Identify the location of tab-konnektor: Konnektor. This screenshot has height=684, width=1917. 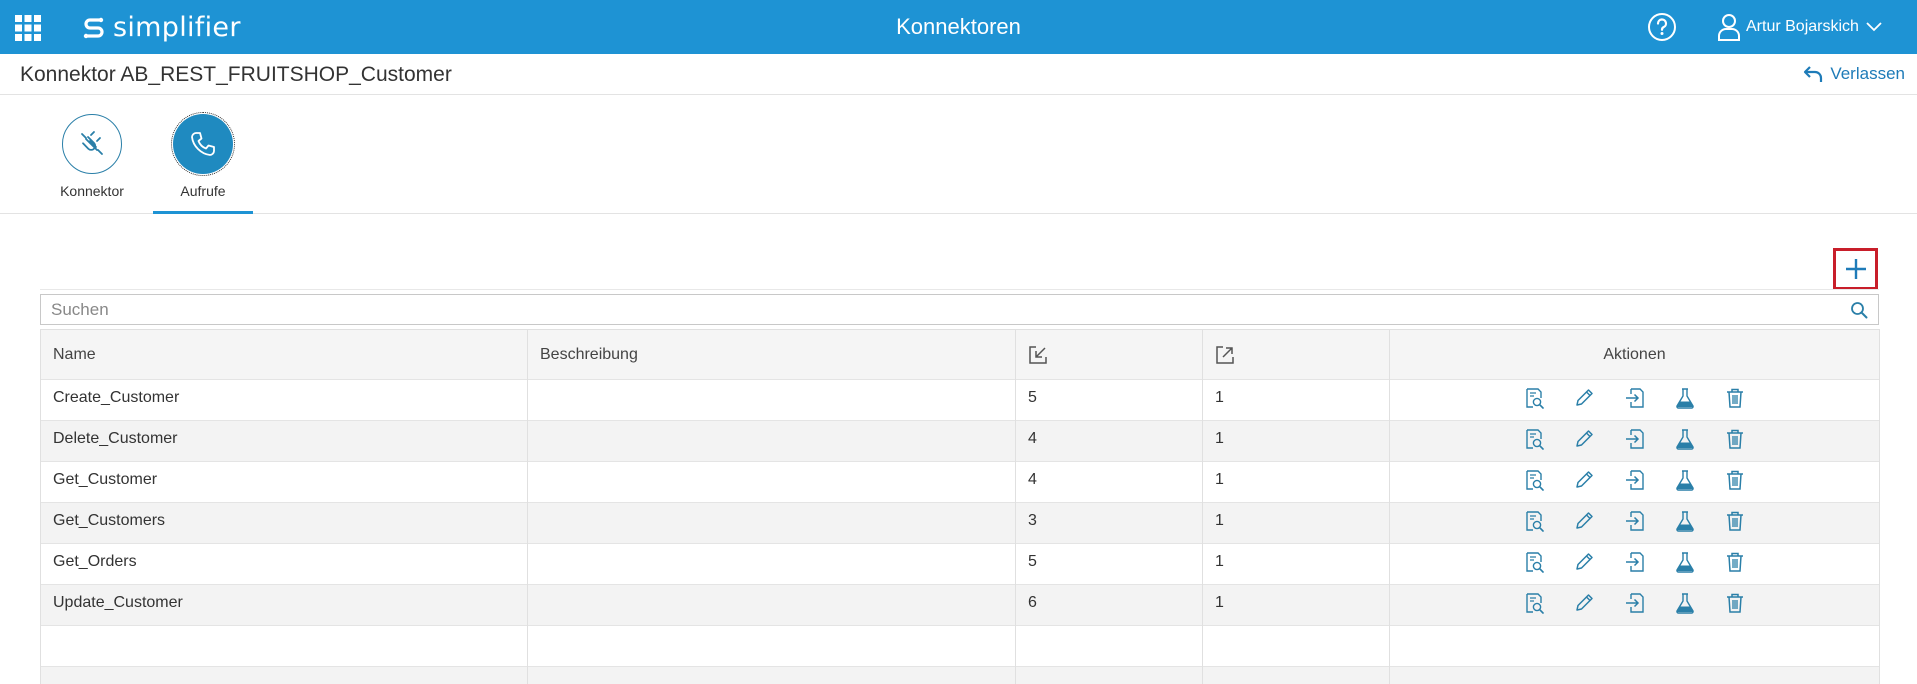
(92, 155).